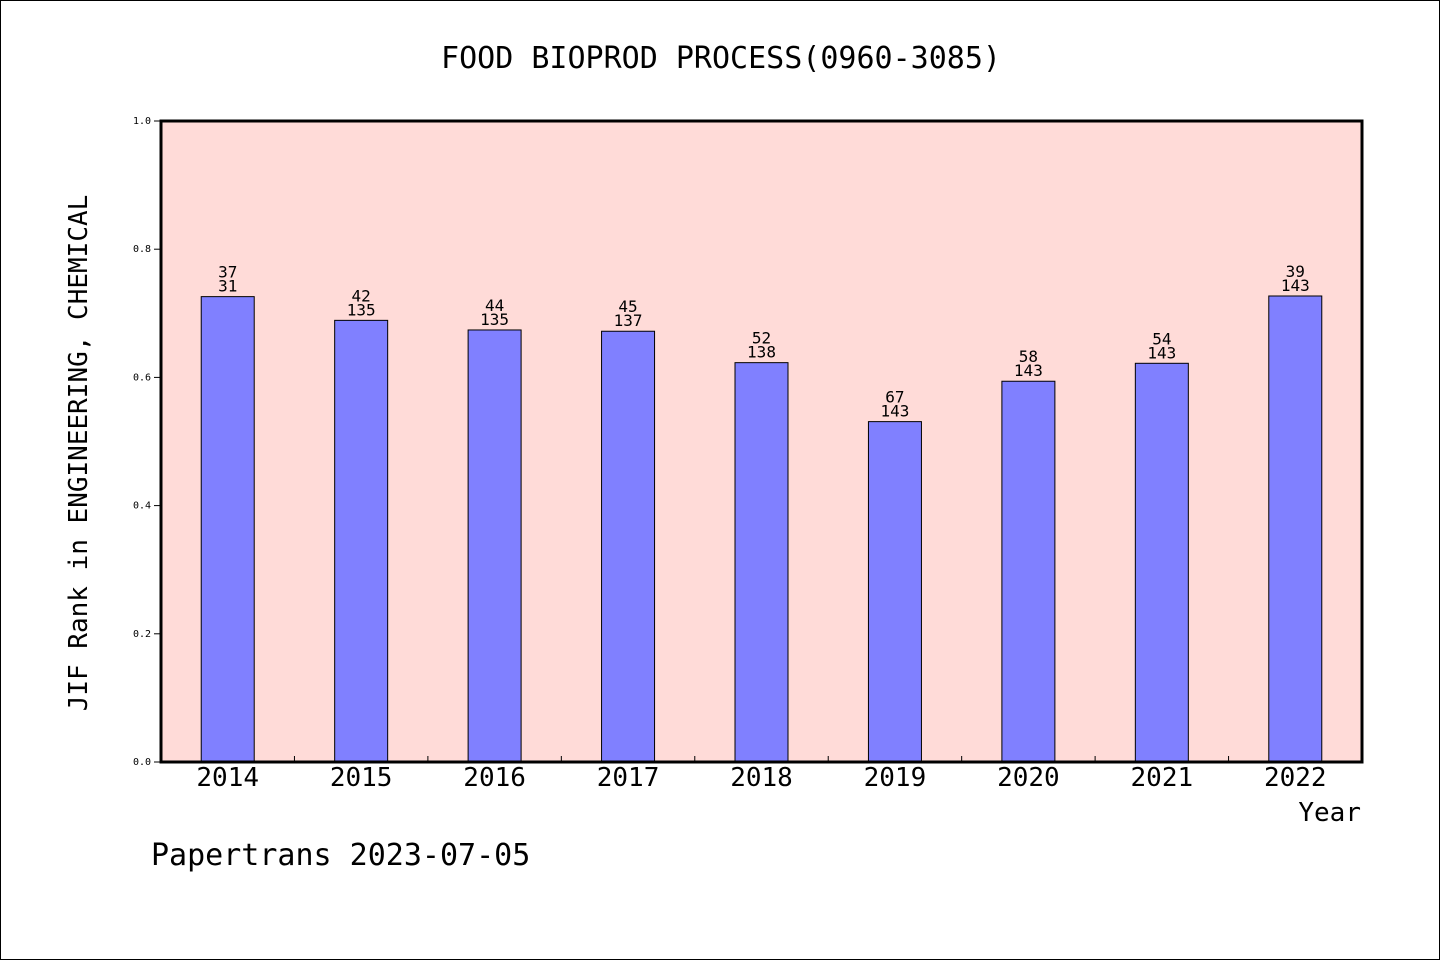 This screenshot has height=961, width=1440. I want to click on y-tick-label: 1.0, so click(142, 121).